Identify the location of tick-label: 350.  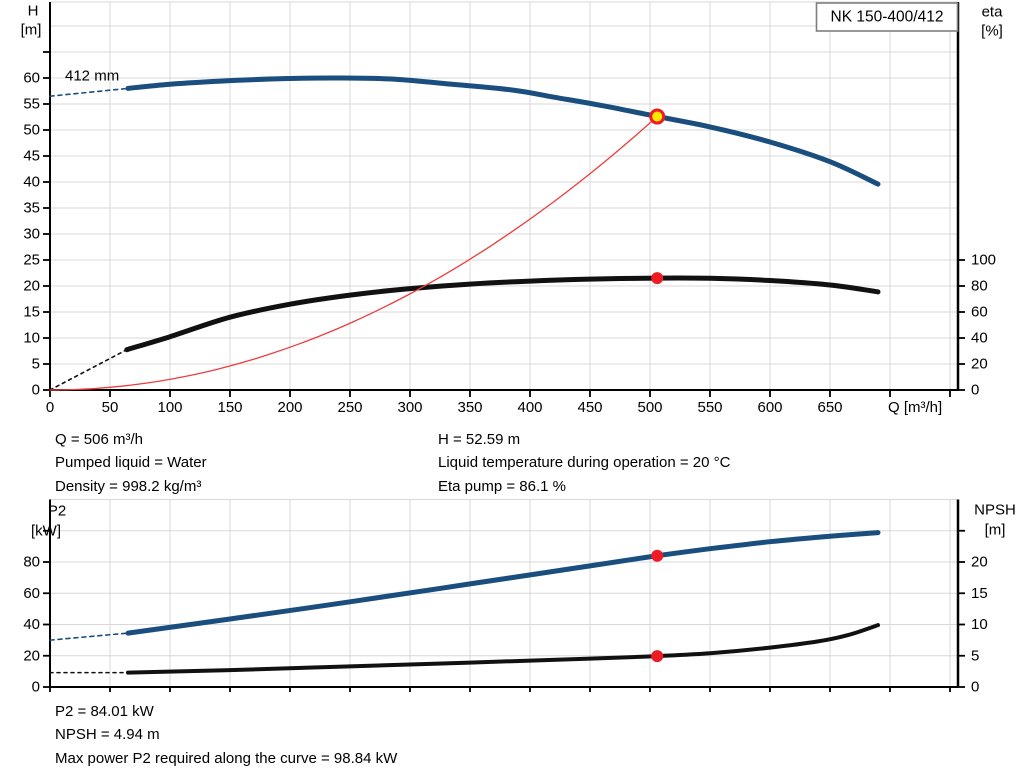
(469, 407).